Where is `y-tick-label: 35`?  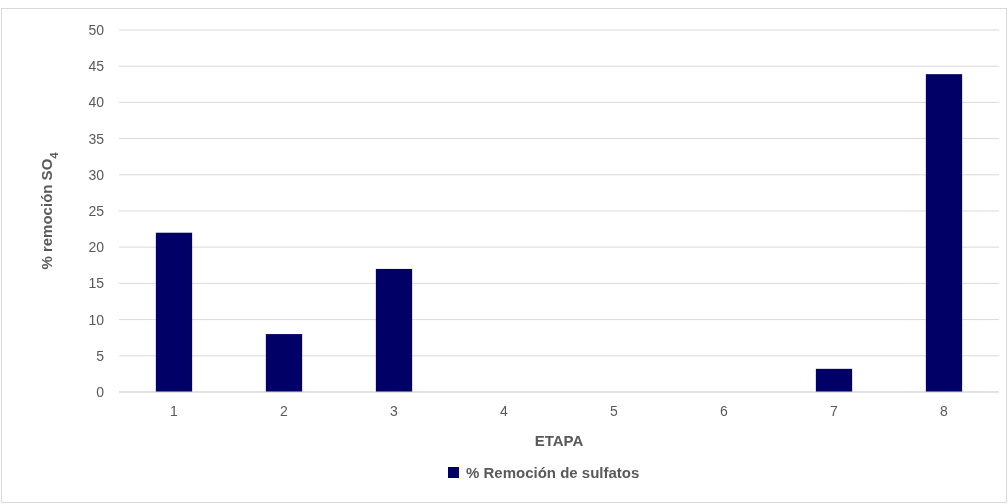 y-tick-label: 35 is located at coordinates (96, 138).